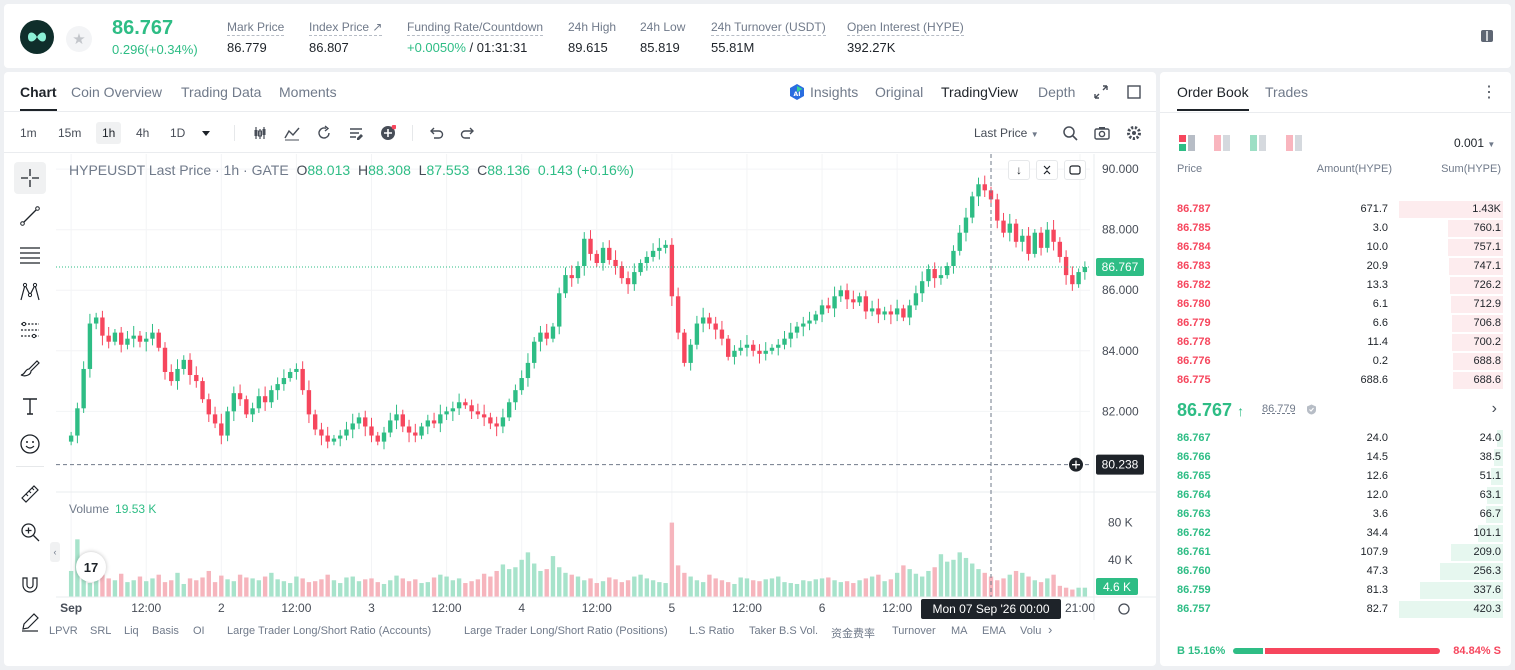  Describe the element at coordinates (30, 444) in the screenshot. I see `emoji-tool` at that location.